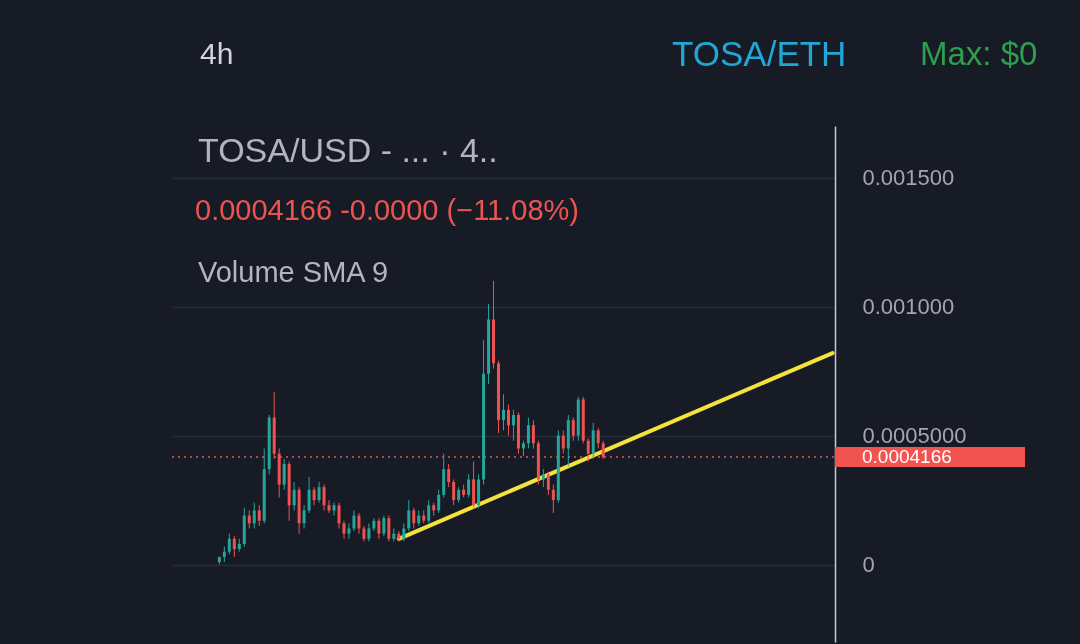 The height and width of the screenshot is (644, 1080). Describe the element at coordinates (914, 436) in the screenshot. I see `y-tick-label: 0.0005000` at that location.